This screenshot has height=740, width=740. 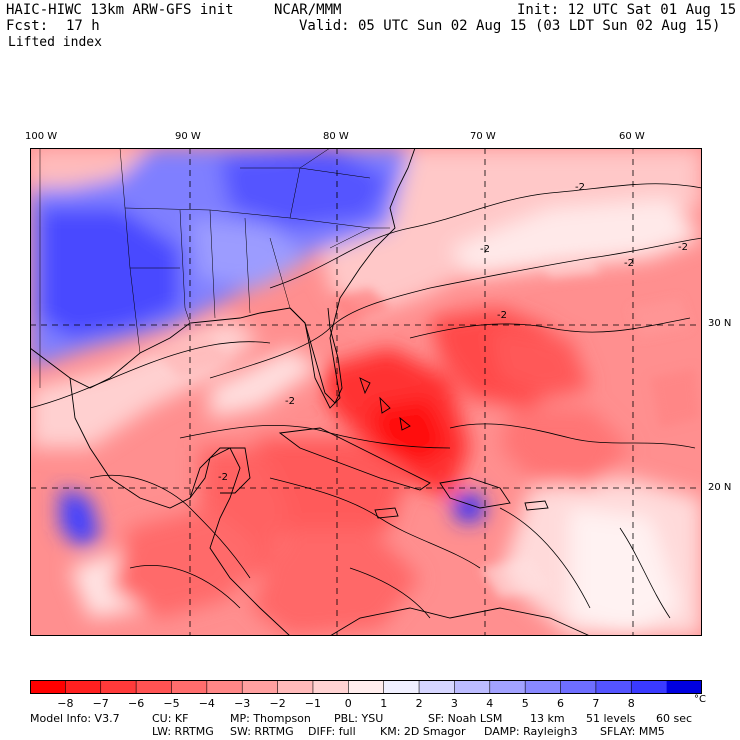 What do you see at coordinates (674, 718) in the screenshot?
I see `time-step: 60 sec` at bounding box center [674, 718].